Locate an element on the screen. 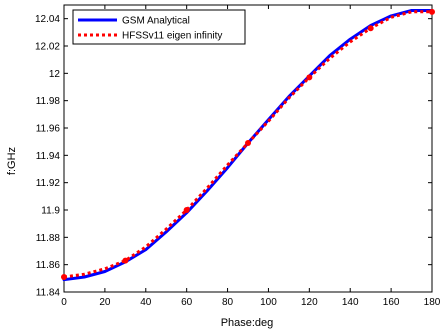  y-tick-label: 11.98 is located at coordinates (48, 101).